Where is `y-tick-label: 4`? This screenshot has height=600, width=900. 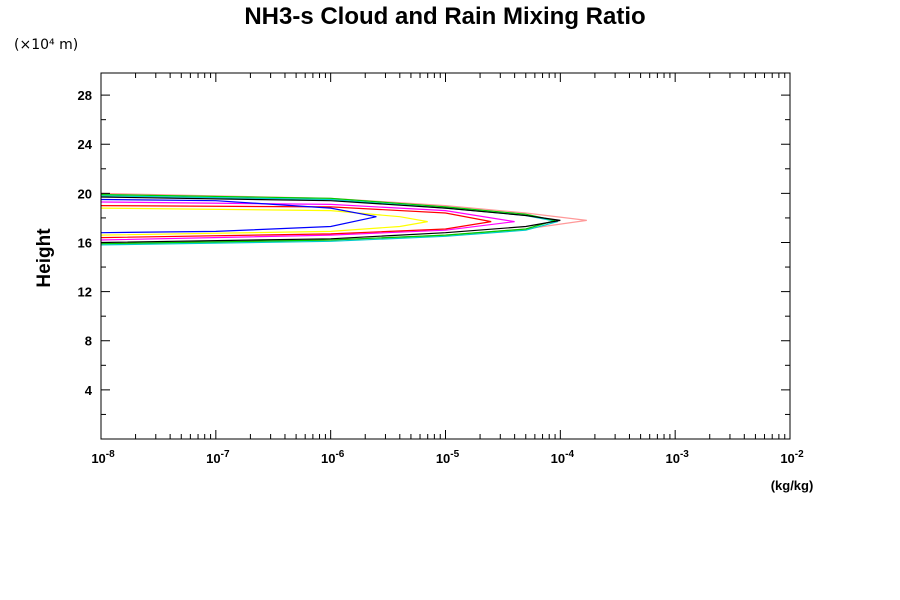 y-tick-label: 4 is located at coordinates (89, 390).